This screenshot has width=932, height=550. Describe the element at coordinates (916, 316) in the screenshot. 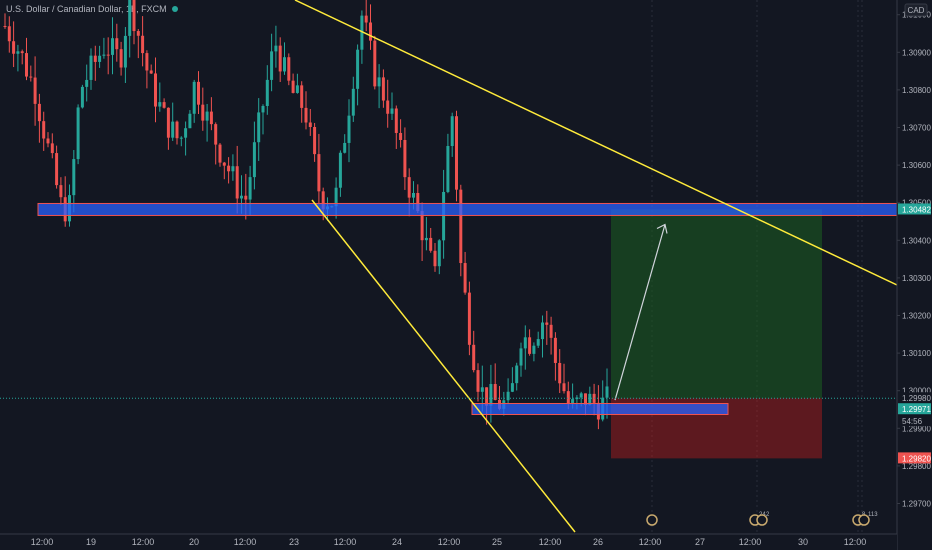

I see `price-tick-label: 1.30200` at that location.